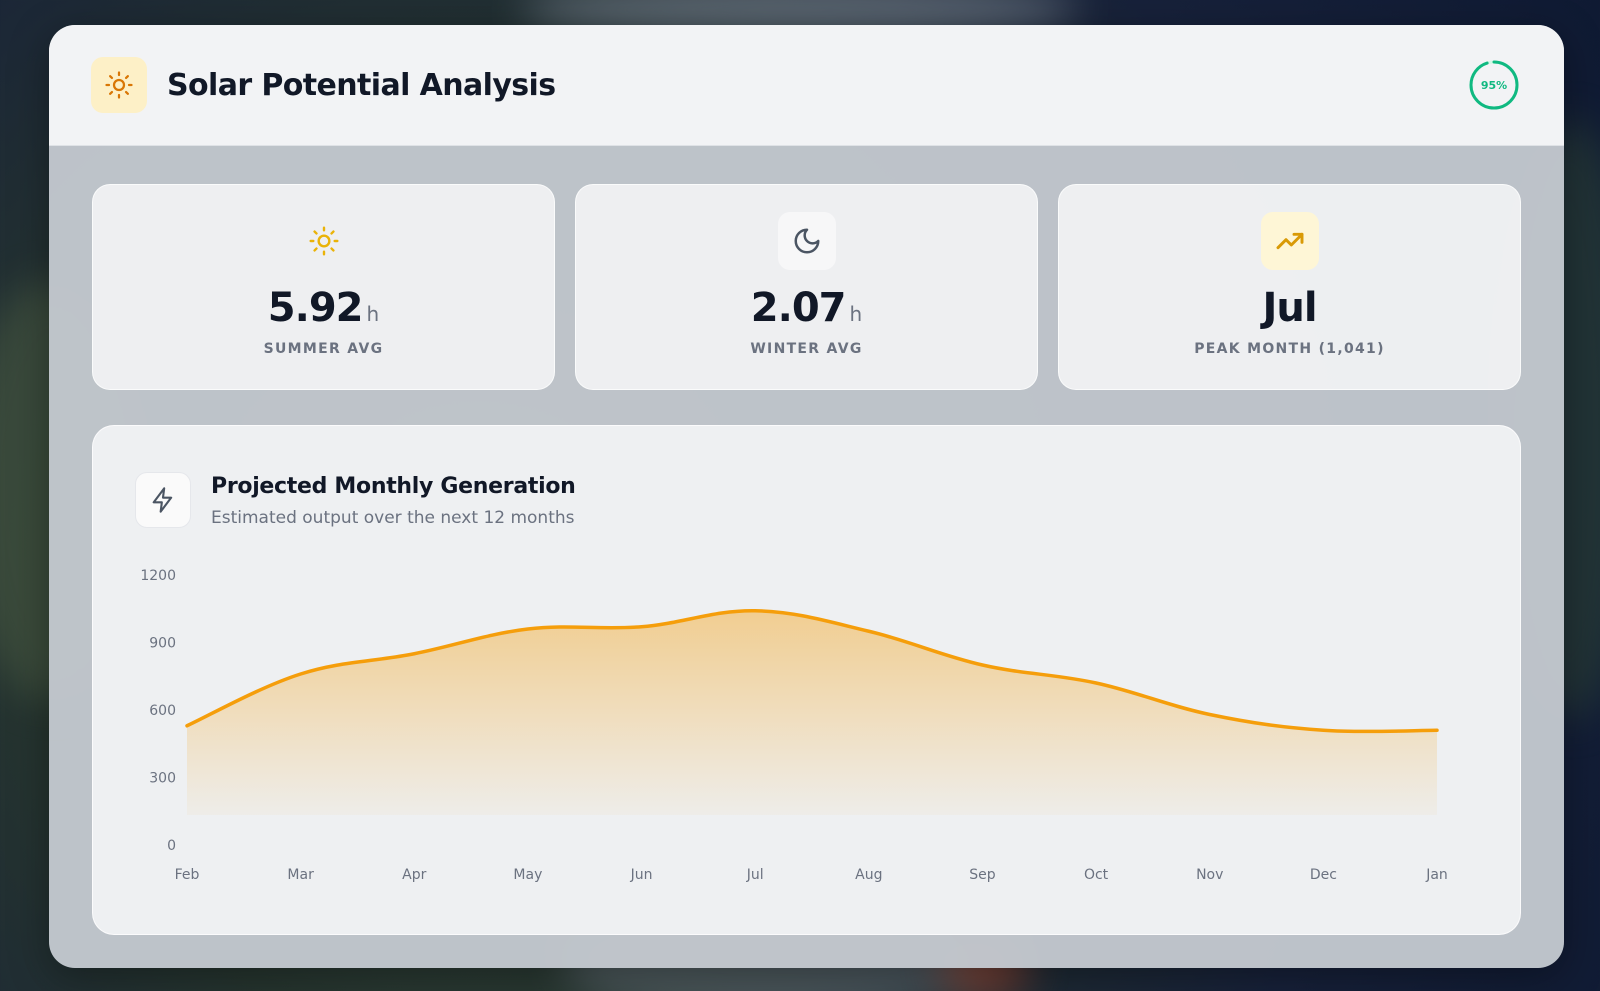 This screenshot has height=991, width=1600. Describe the element at coordinates (806, 85) in the screenshot. I see `card-header: Solar Potential Analysis 95%` at that location.